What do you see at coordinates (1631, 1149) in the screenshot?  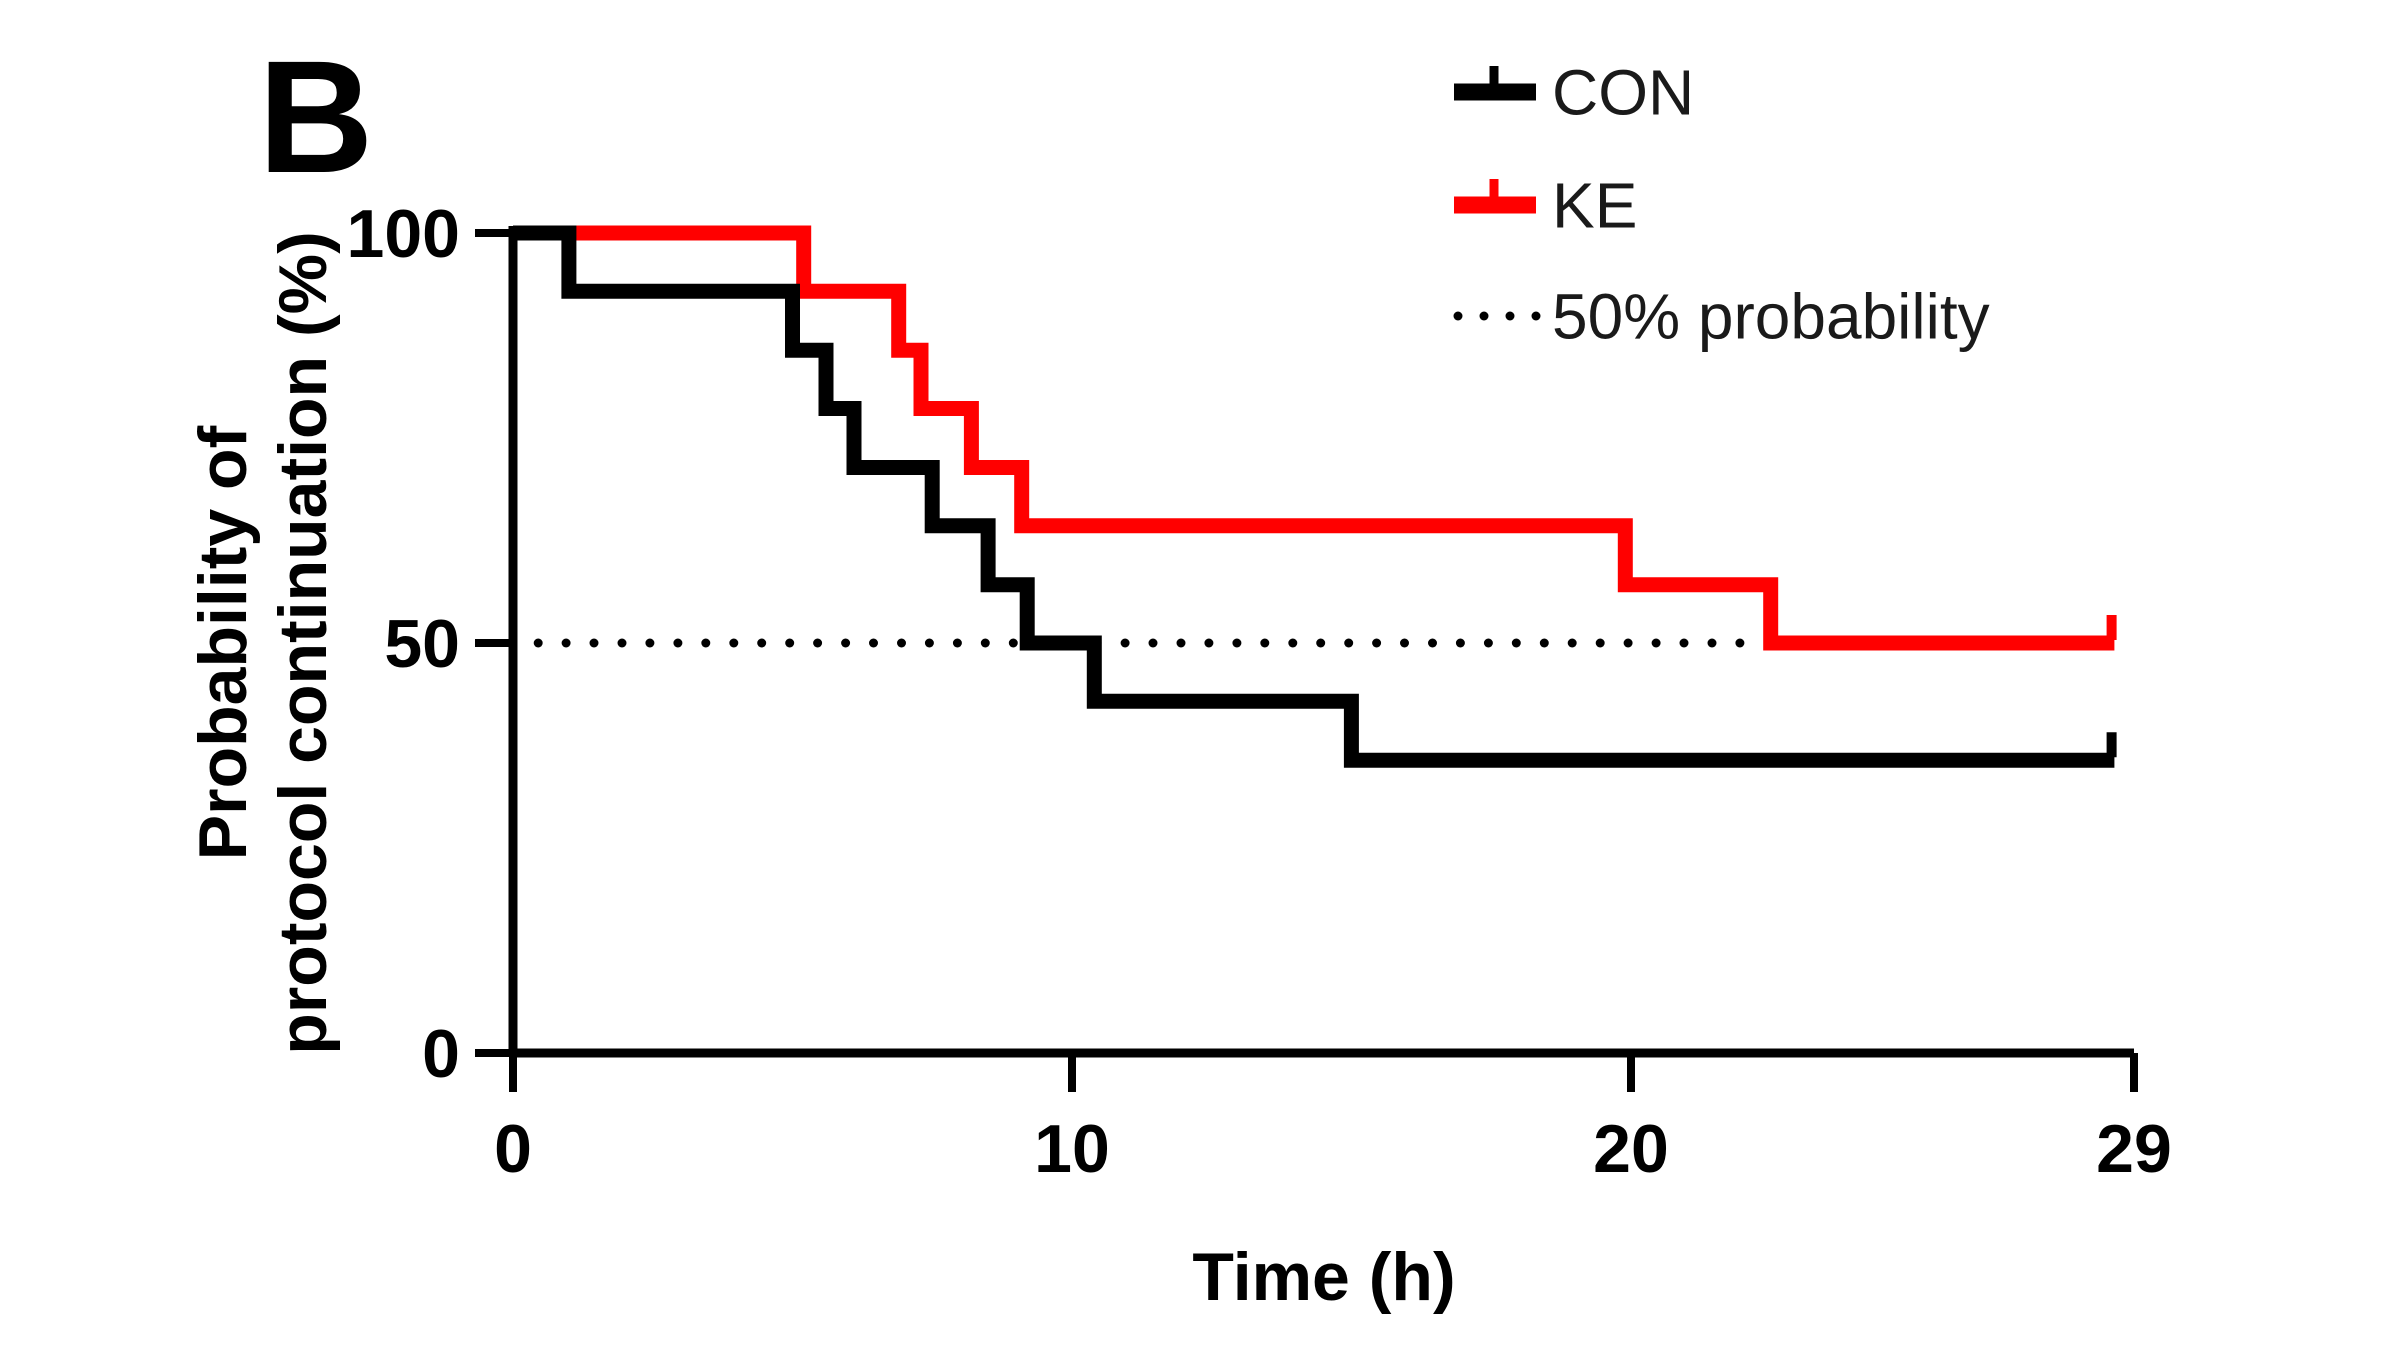 I see `x-tick-label-20: 20` at bounding box center [1631, 1149].